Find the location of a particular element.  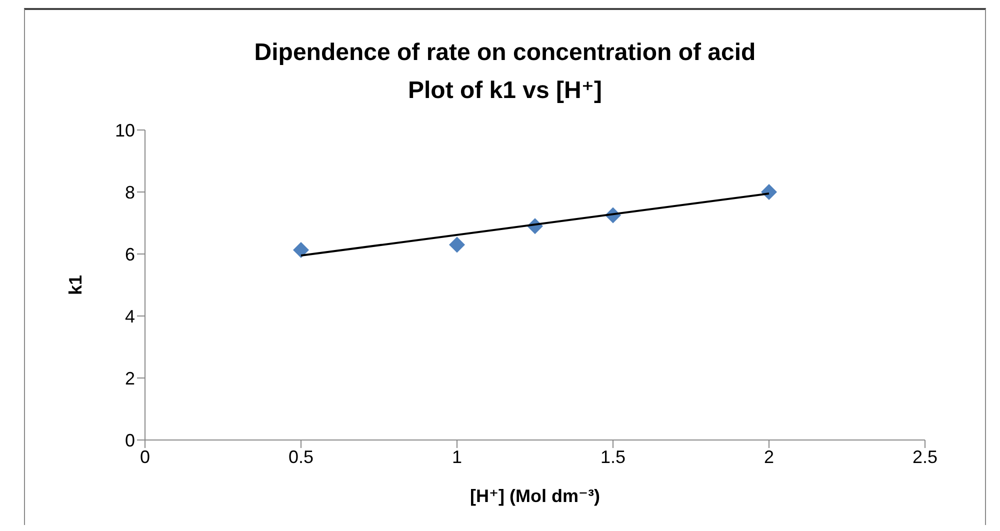

y-tick-label: 6 is located at coordinates (129, 254).